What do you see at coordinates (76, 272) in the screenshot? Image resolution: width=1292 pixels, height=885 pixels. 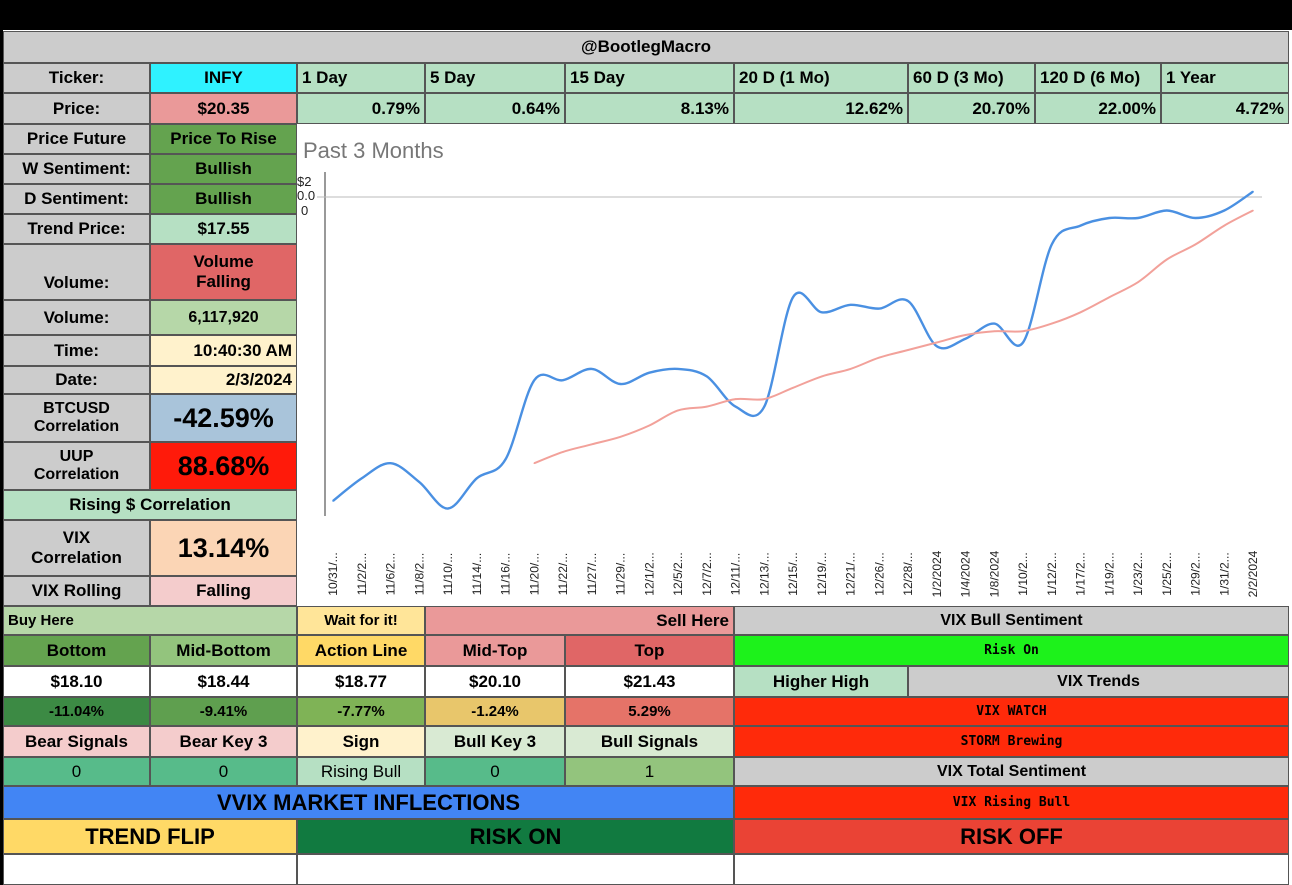 I see `volume-trend-label: Volume:` at bounding box center [76, 272].